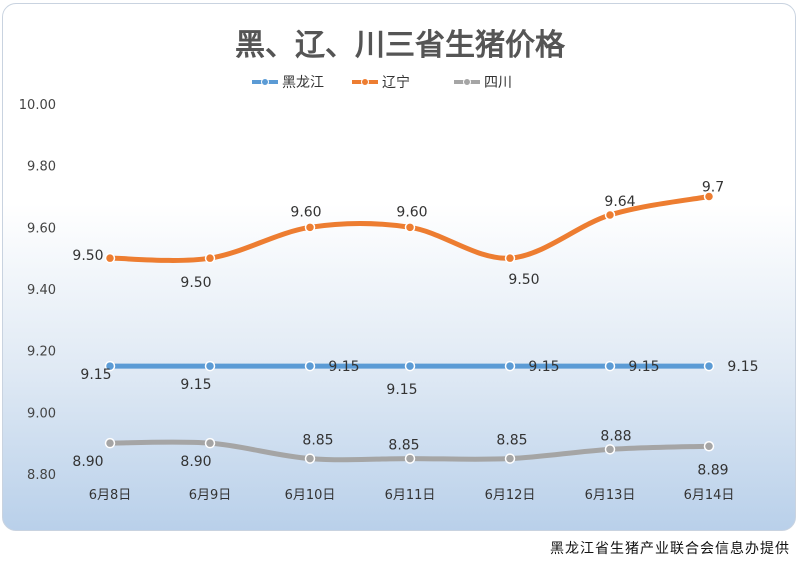  What do you see at coordinates (396, 82) in the screenshot?
I see `legend-item-liaoning: 辽宁` at bounding box center [396, 82].